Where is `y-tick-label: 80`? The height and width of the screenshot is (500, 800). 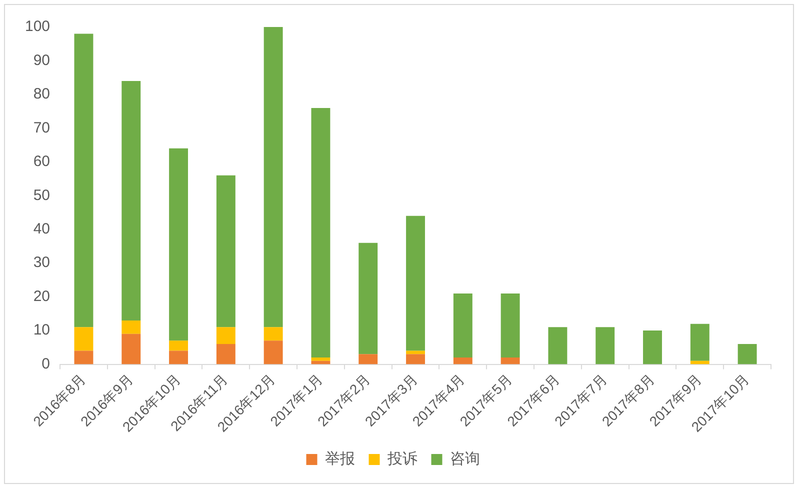 y-tick-label: 80 is located at coordinates (41, 94).